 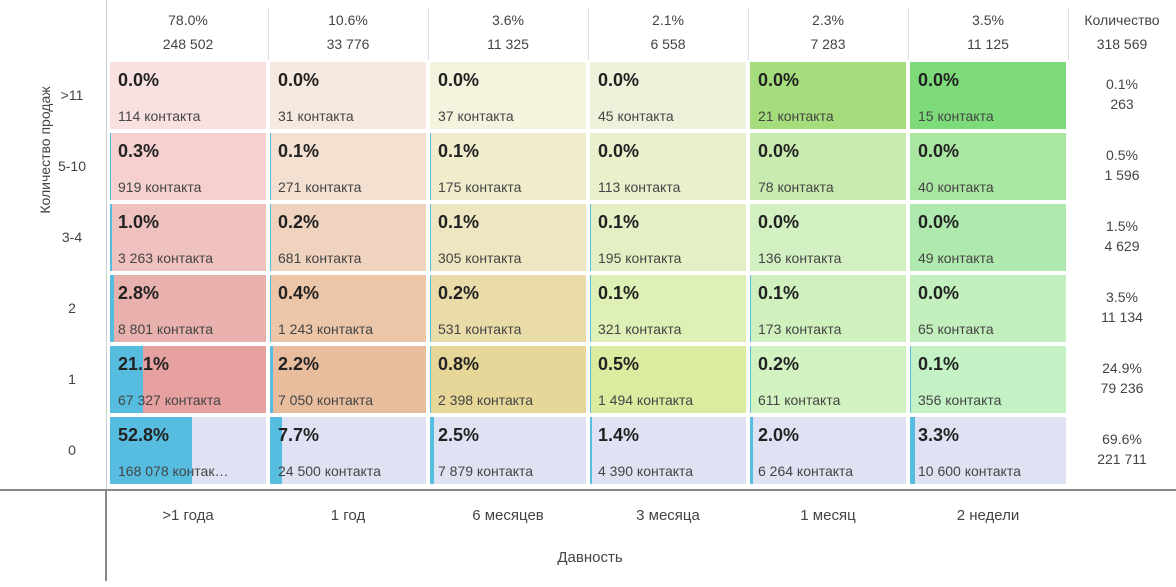 What do you see at coordinates (144, 364) in the screenshot?
I see `cell-share: 21.1%` at bounding box center [144, 364].